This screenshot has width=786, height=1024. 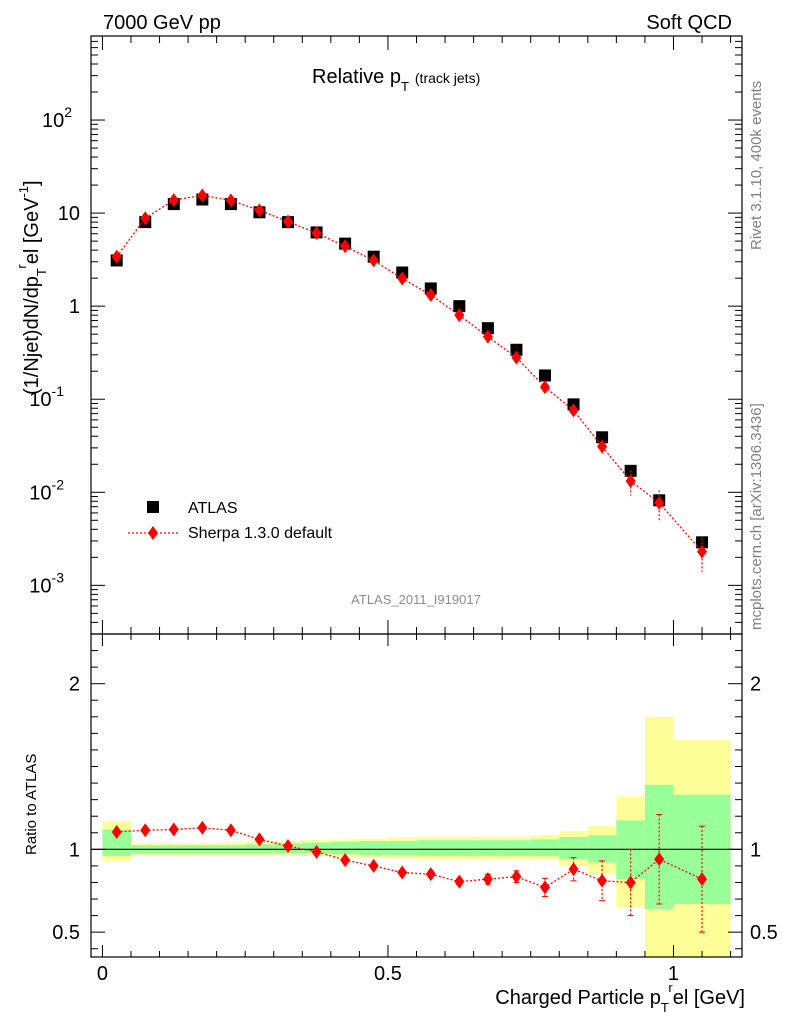 What do you see at coordinates (620, 997) in the screenshot?
I see `x-axis-label: Charged Particle pTrel [GeV]` at bounding box center [620, 997].